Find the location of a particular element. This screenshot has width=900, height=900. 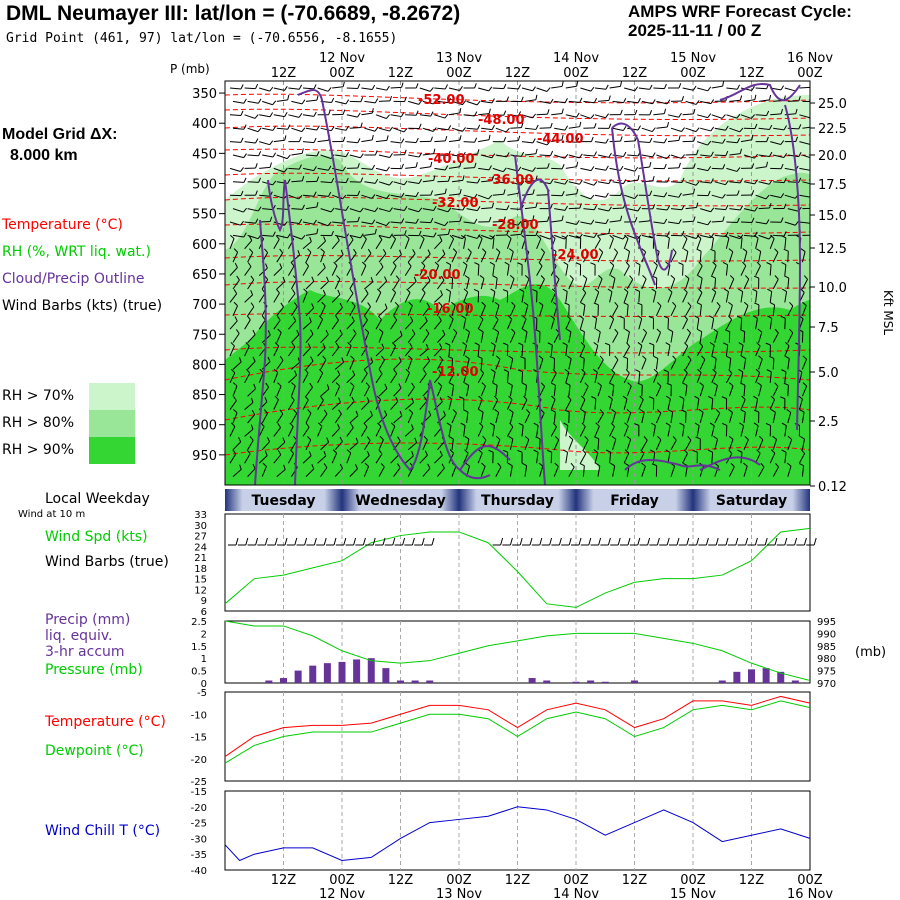

weekday-cell is located at coordinates (517, 500).